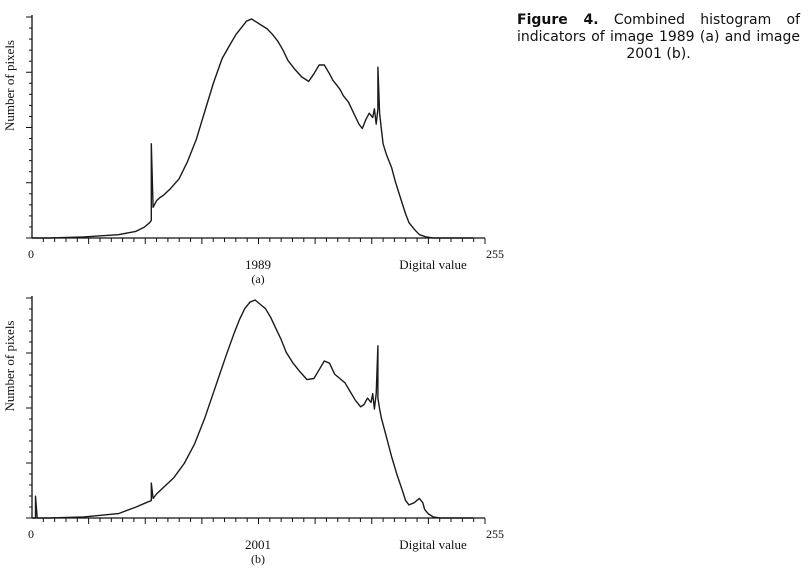  I want to click on panel-title-year: 2001, so click(258, 544).